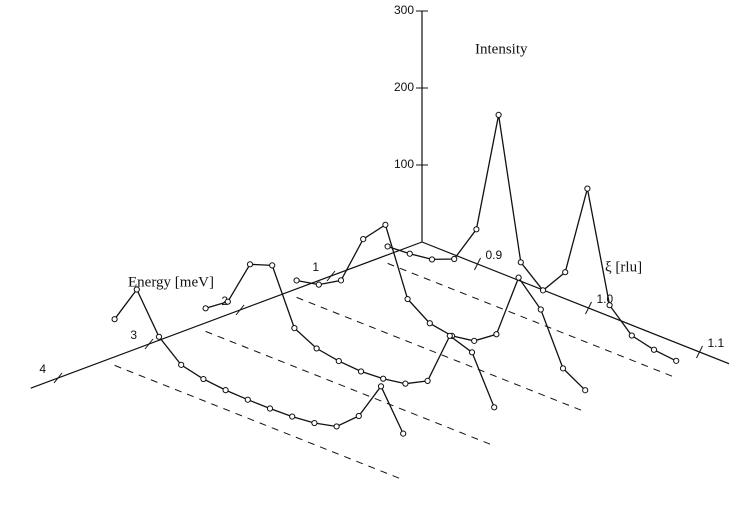 The image size is (729, 509). What do you see at coordinates (575, 303) in the screenshot?
I see `x-axis` at bounding box center [575, 303].